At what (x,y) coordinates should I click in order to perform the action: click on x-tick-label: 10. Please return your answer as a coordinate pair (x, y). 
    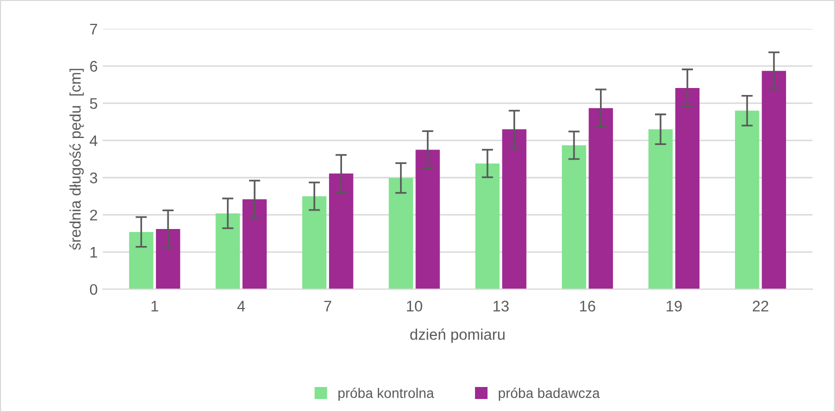
    Looking at the image, I should click on (414, 306).